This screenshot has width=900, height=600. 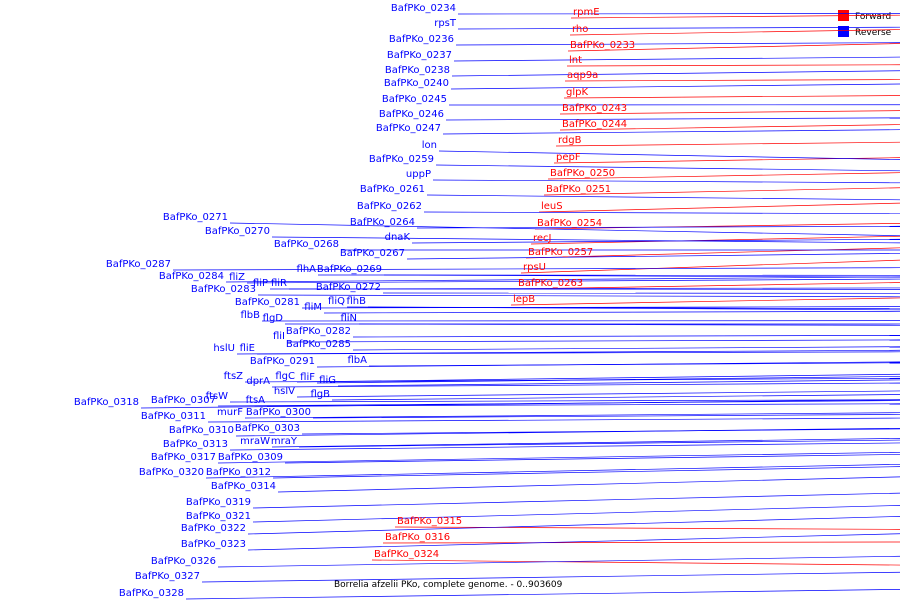 I want to click on reverse-gene-label: BafPKo_0317, so click(x=183, y=457).